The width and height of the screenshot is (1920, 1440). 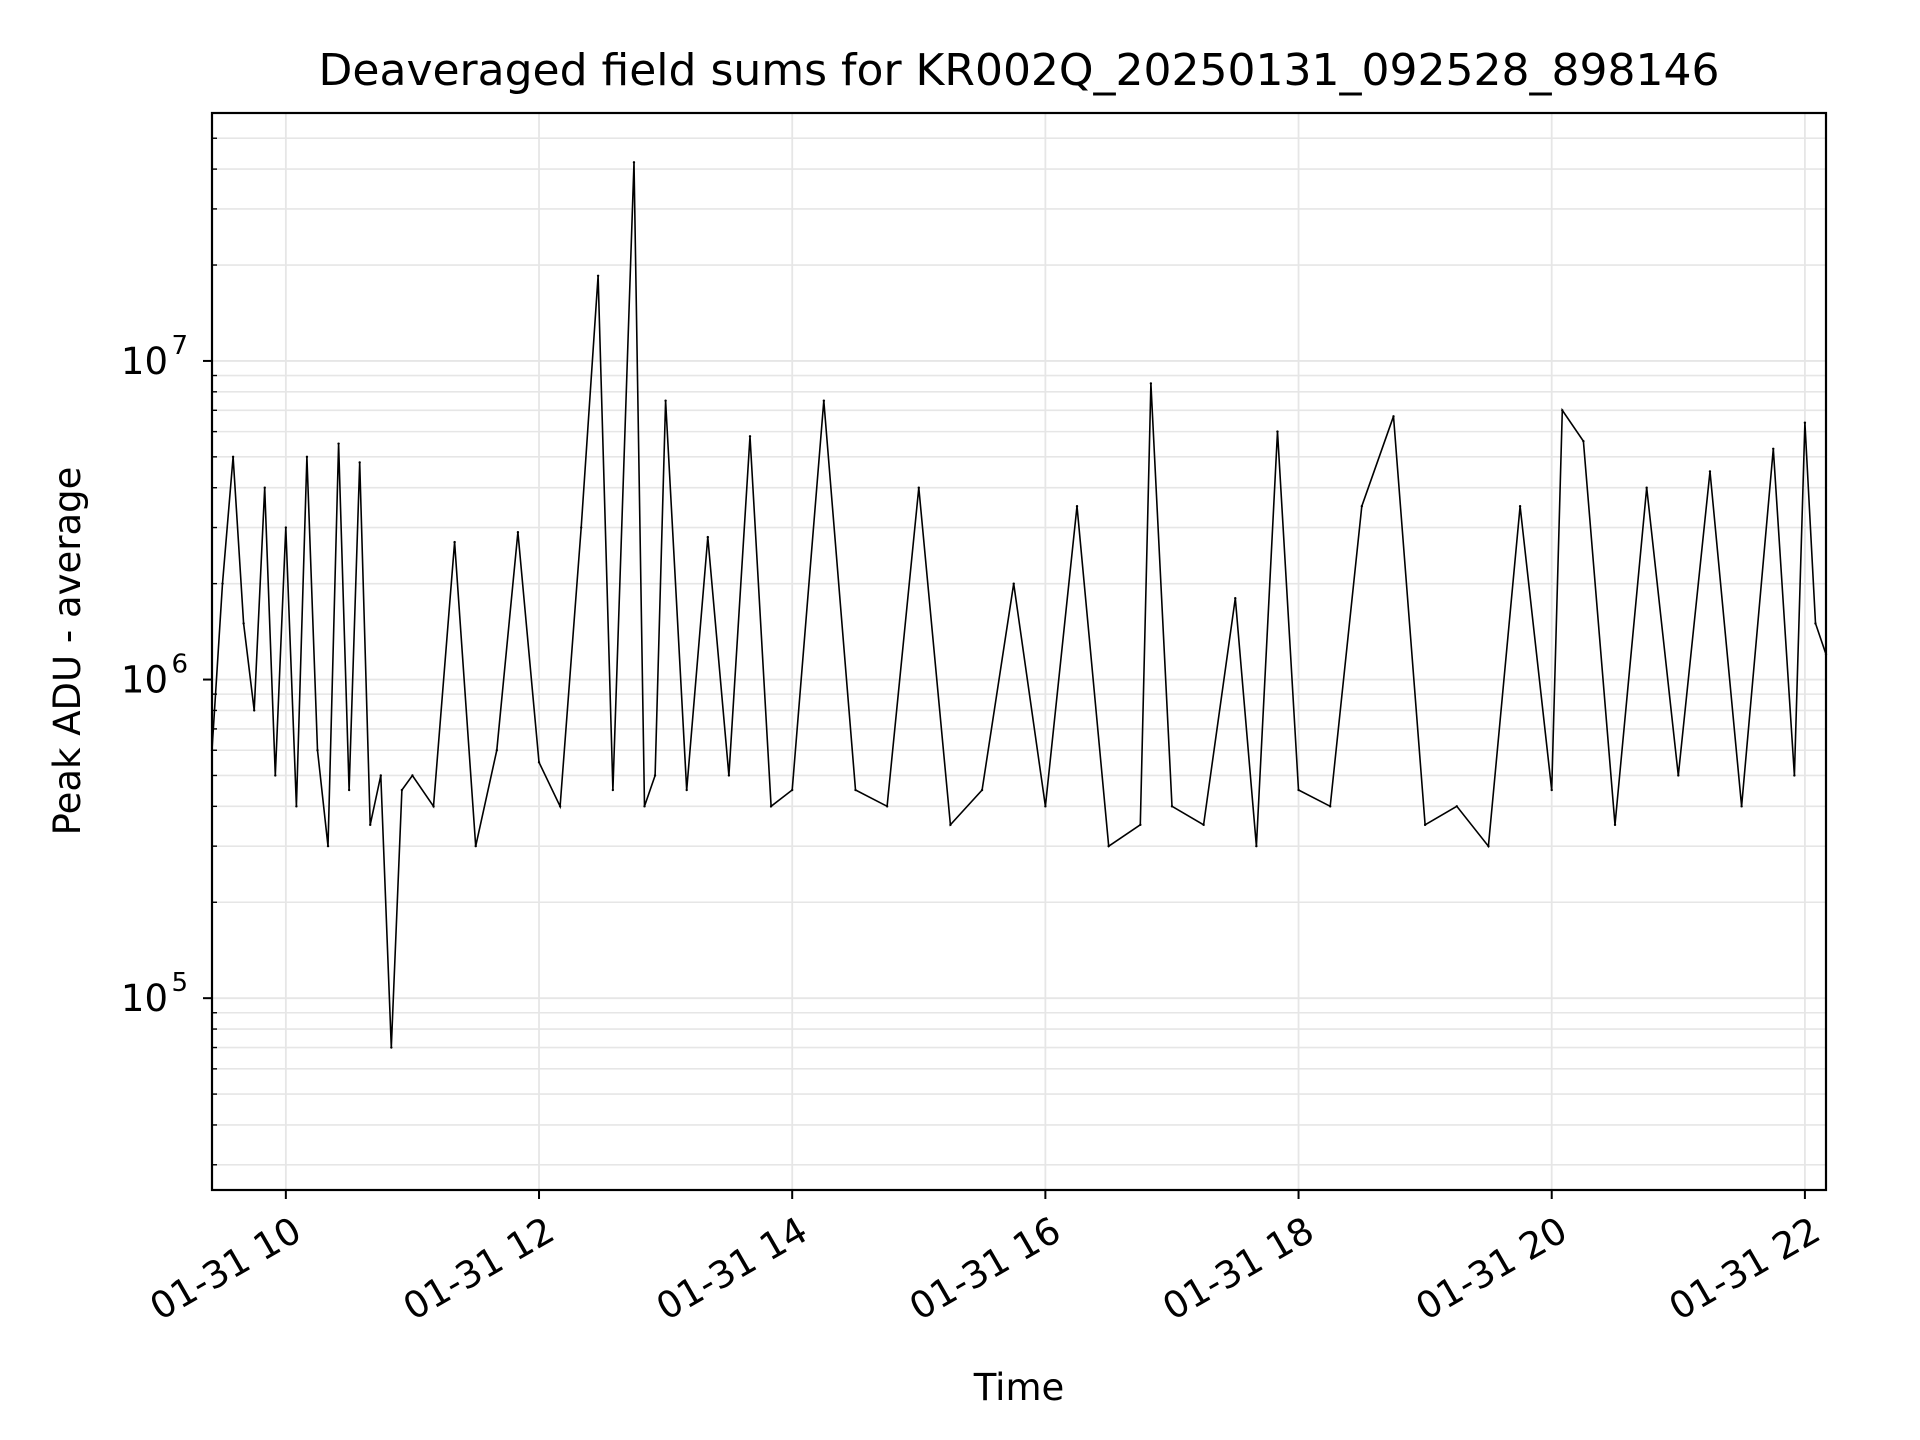 I want to click on y-tick-exponent: 7, so click(x=179, y=346).